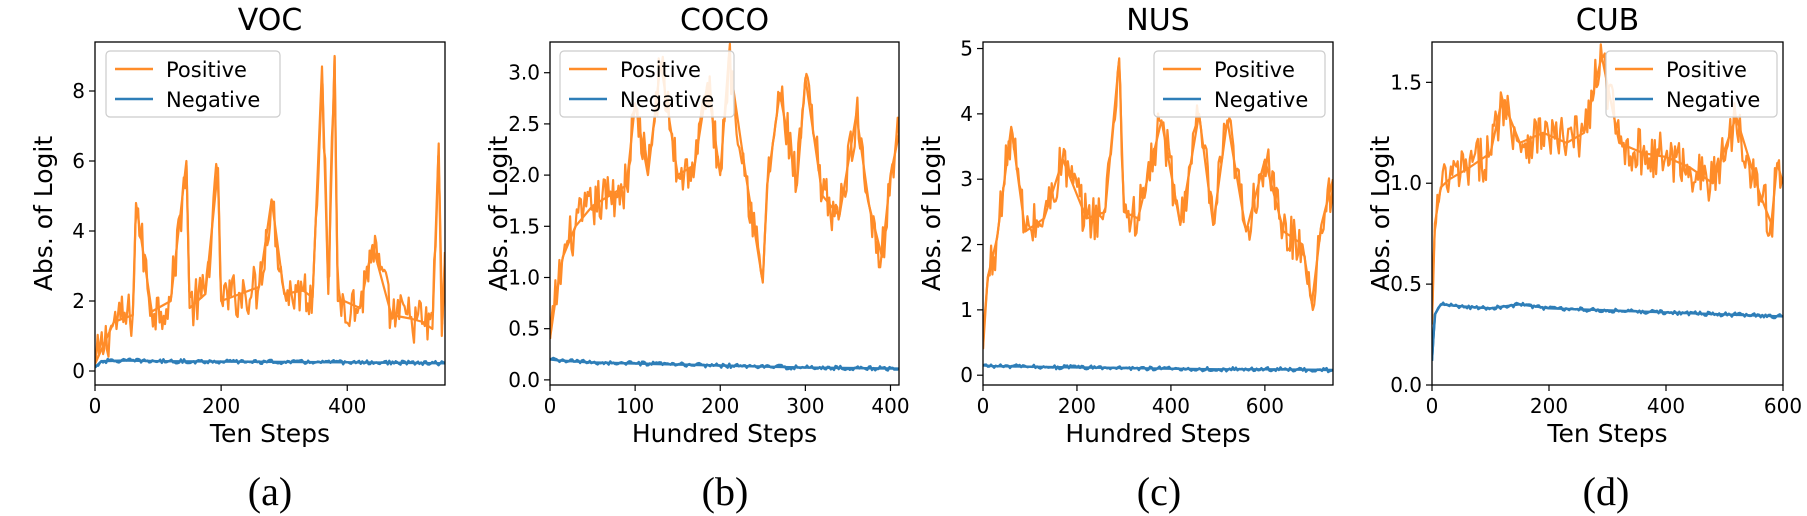 The width and height of the screenshot is (1807, 516). Describe the element at coordinates (805, 406) in the screenshot. I see `x-tick-label: 300` at that location.